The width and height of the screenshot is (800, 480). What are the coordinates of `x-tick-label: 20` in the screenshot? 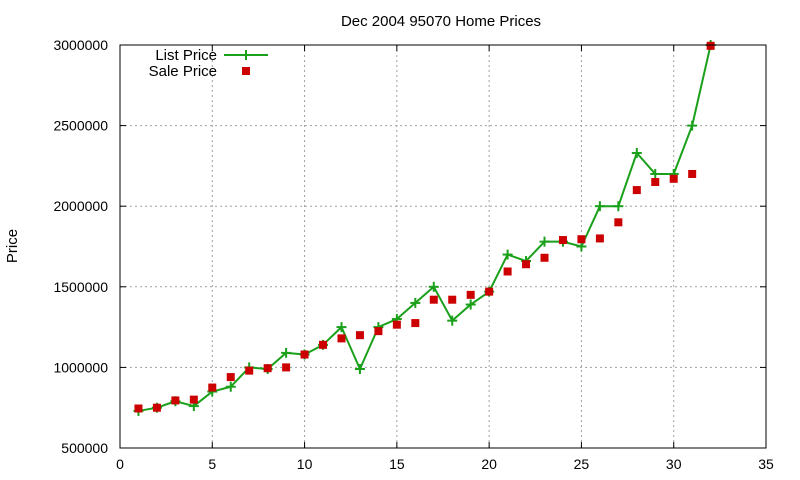 It's located at (489, 464).